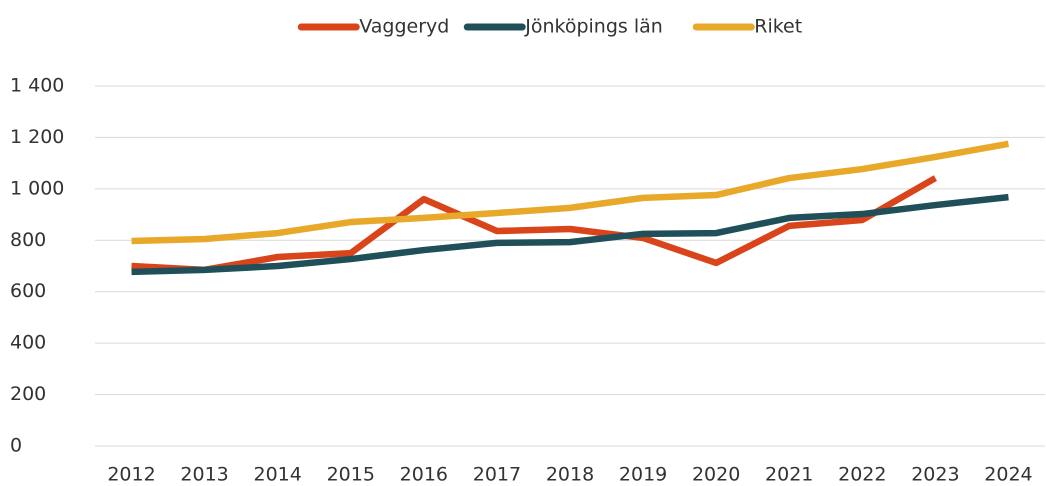  Describe the element at coordinates (570, 234) in the screenshot. I see `series-line` at that location.